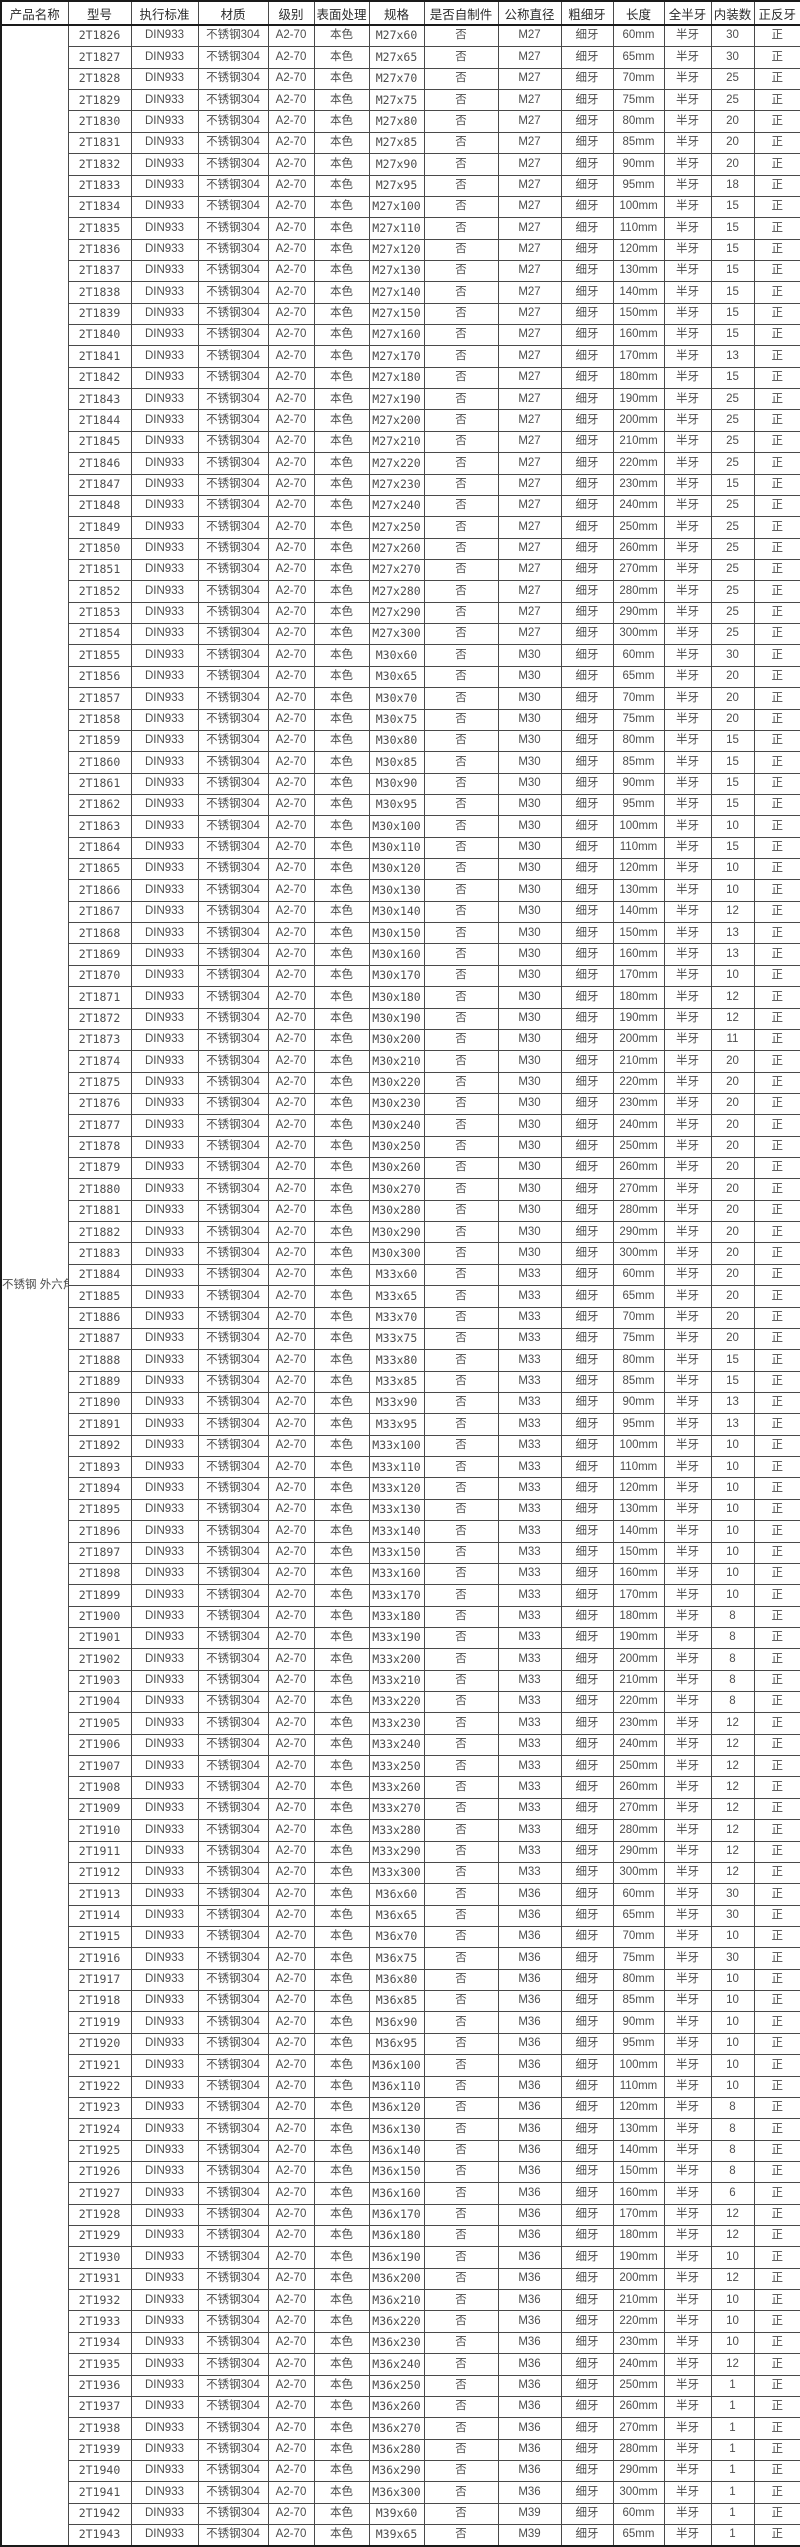 The width and height of the screenshot is (800, 2547). I want to click on cell-pack-qty: 20, so click(732, 719).